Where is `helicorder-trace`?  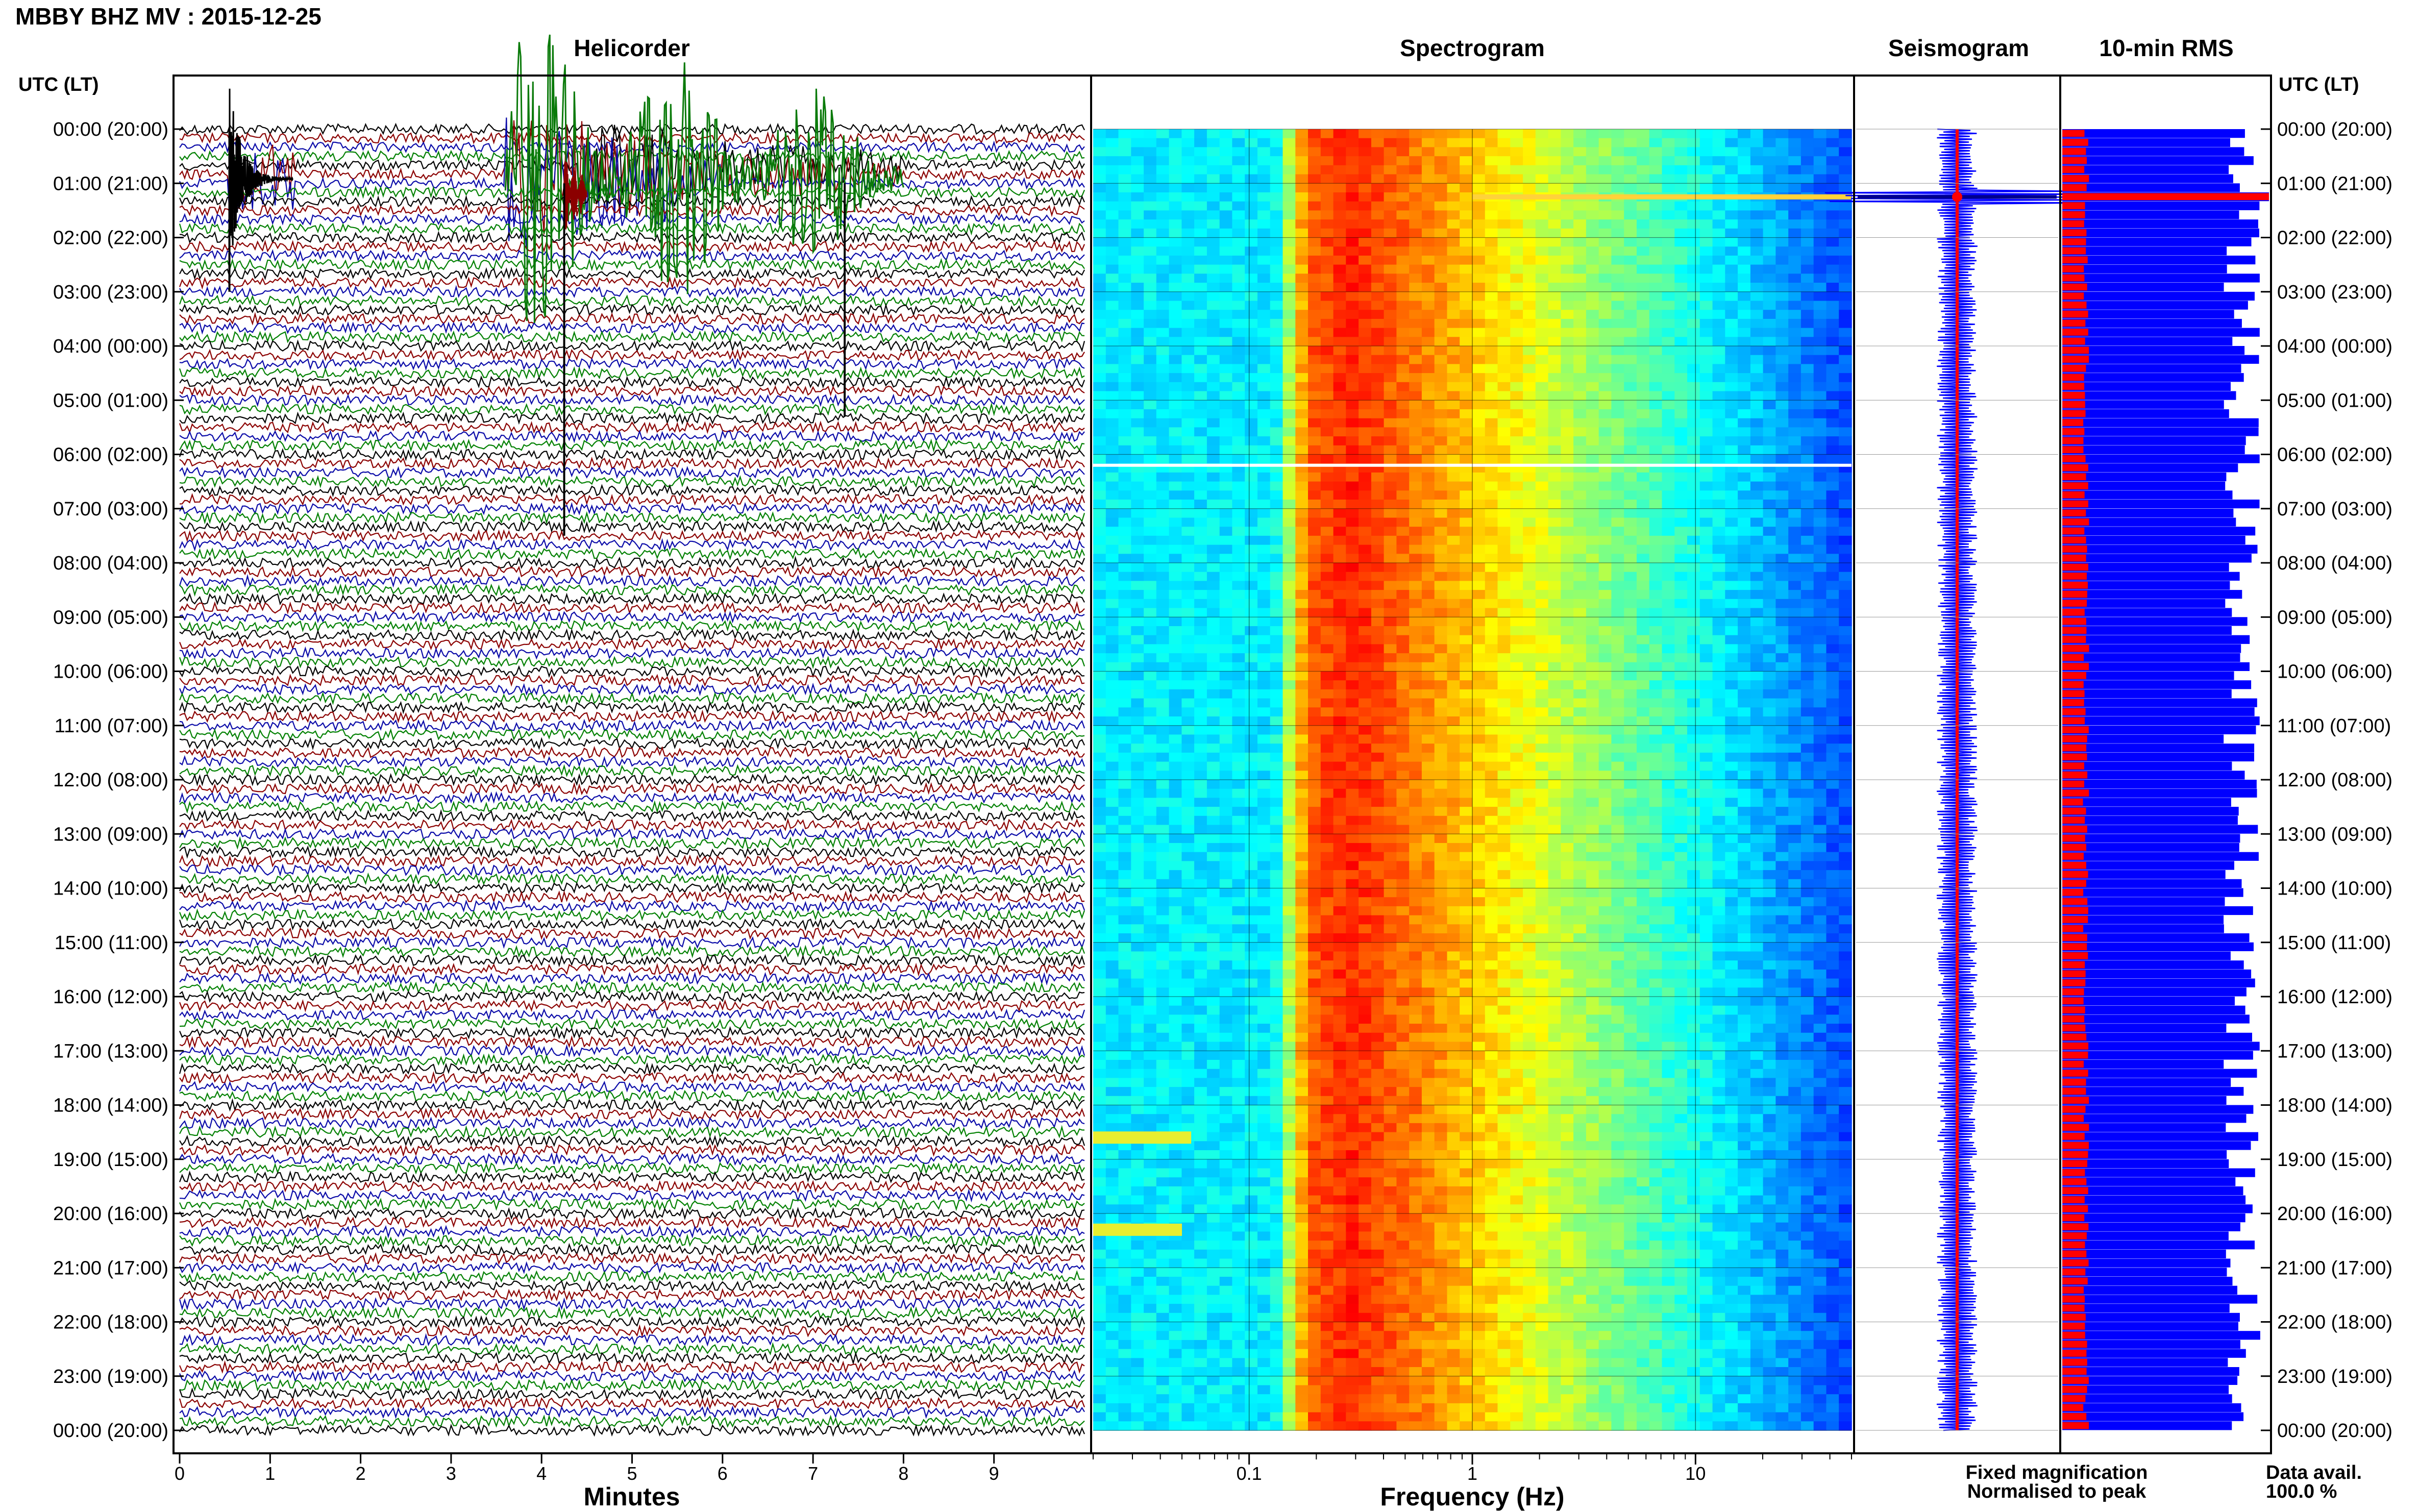 helicorder-trace is located at coordinates (632, 455).